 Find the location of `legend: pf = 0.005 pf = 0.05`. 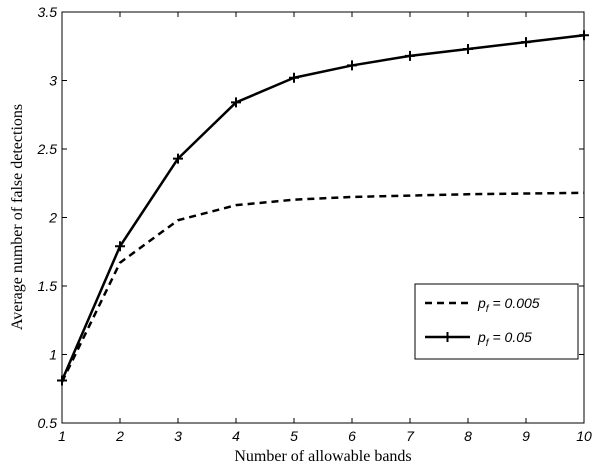

legend: pf = 0.005 pf = 0.05 is located at coordinates (496, 321).